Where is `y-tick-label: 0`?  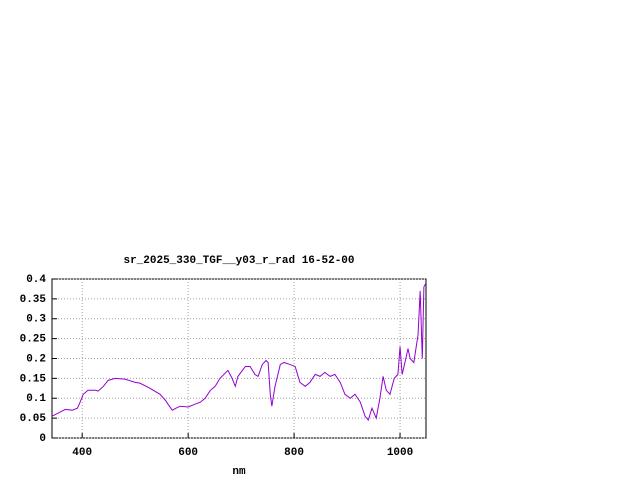 y-tick-label: 0 is located at coordinates (42, 439).